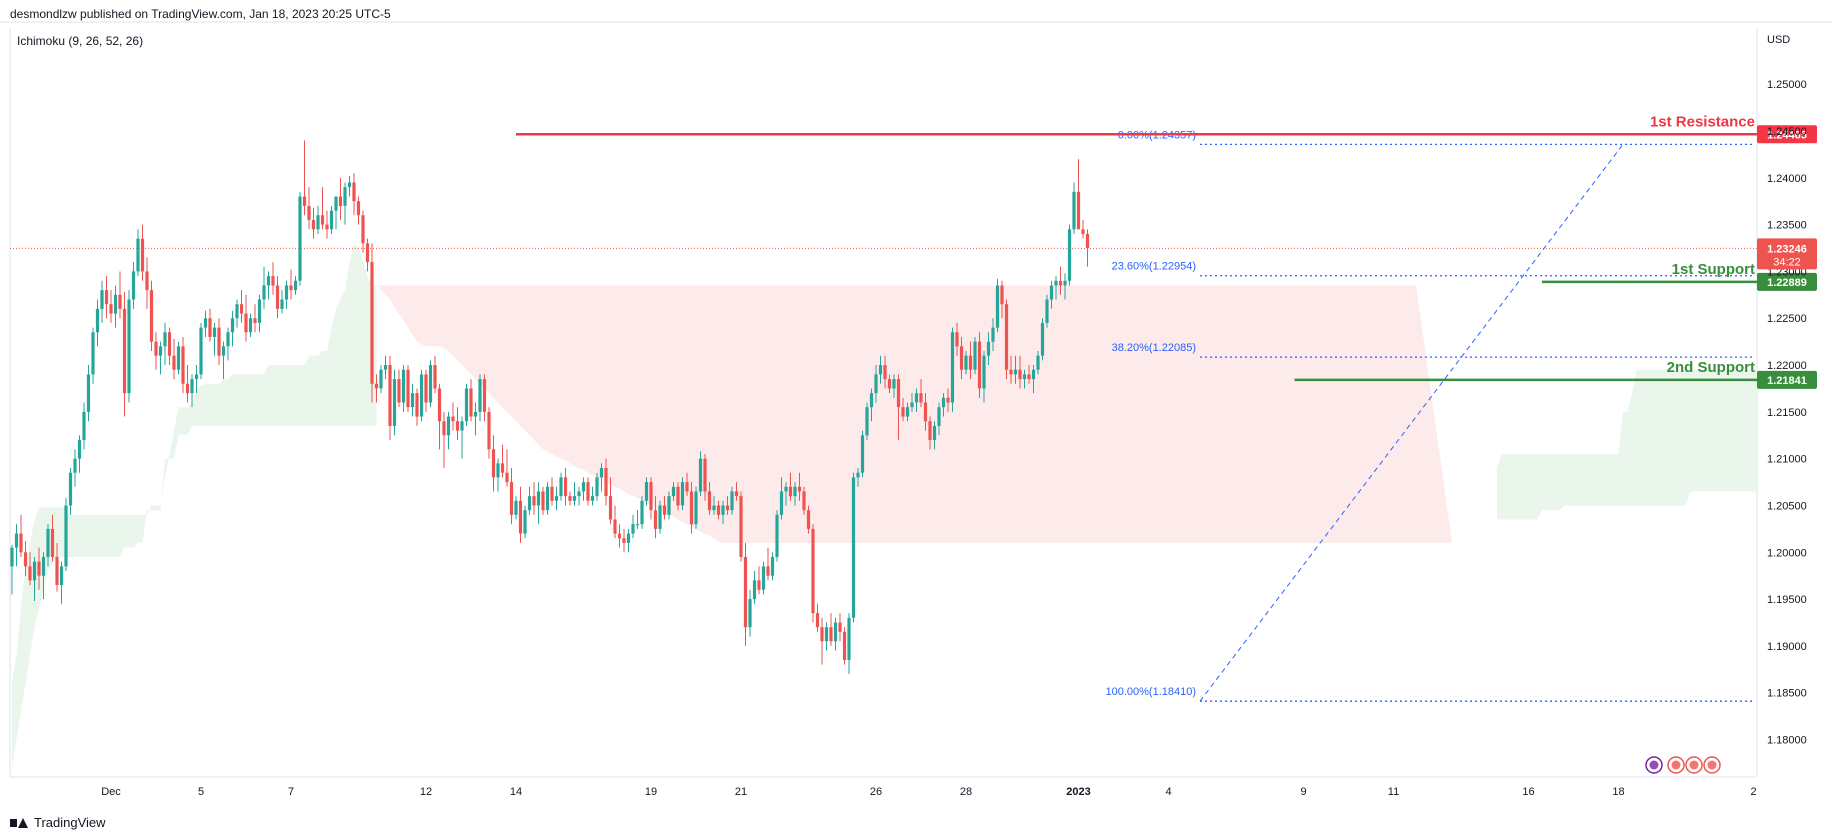  Describe the element at coordinates (80, 41) in the screenshot. I see `indicator-legend: Ichimoku (9, 26, 52, 26)` at that location.